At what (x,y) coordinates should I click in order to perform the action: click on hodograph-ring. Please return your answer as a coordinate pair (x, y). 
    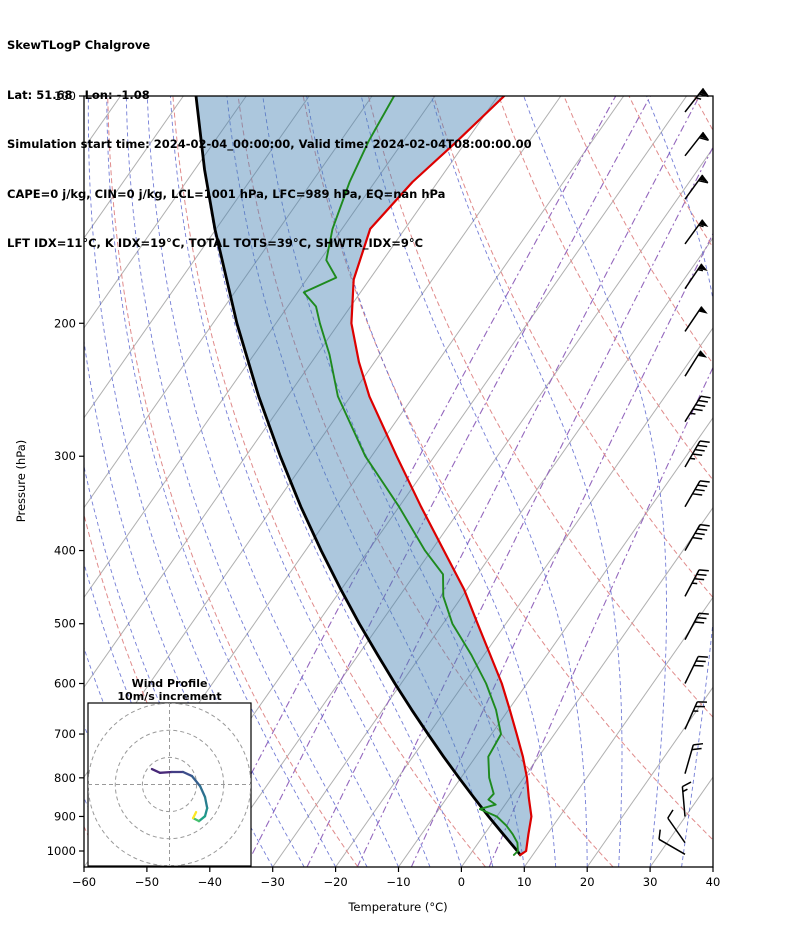
    Looking at the image, I should click on (169, 784).